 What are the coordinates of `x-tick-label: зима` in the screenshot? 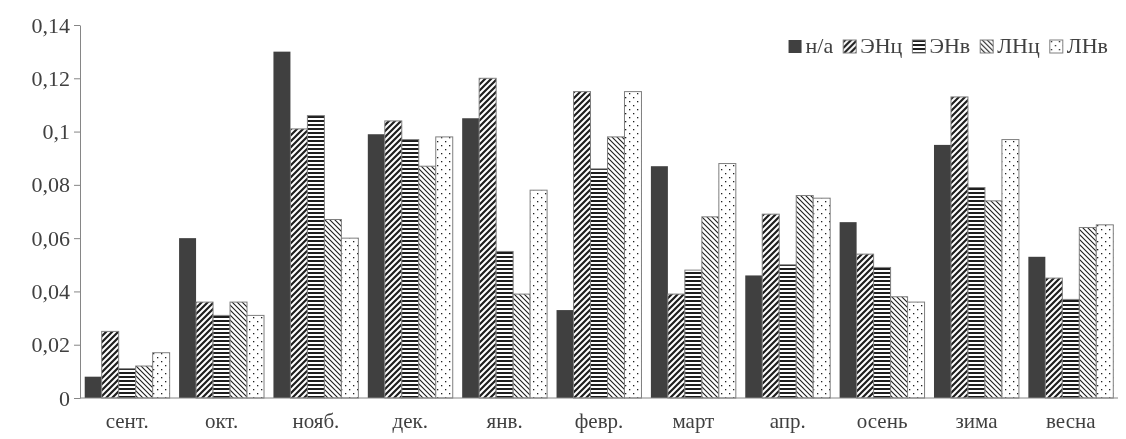 It's located at (977, 421).